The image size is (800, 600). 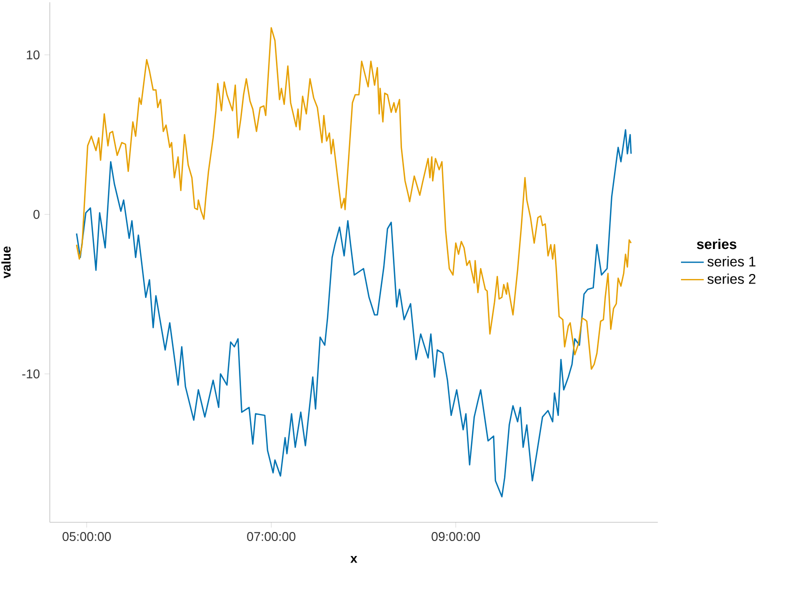 I want to click on x-axis-title: x, so click(x=354, y=559).